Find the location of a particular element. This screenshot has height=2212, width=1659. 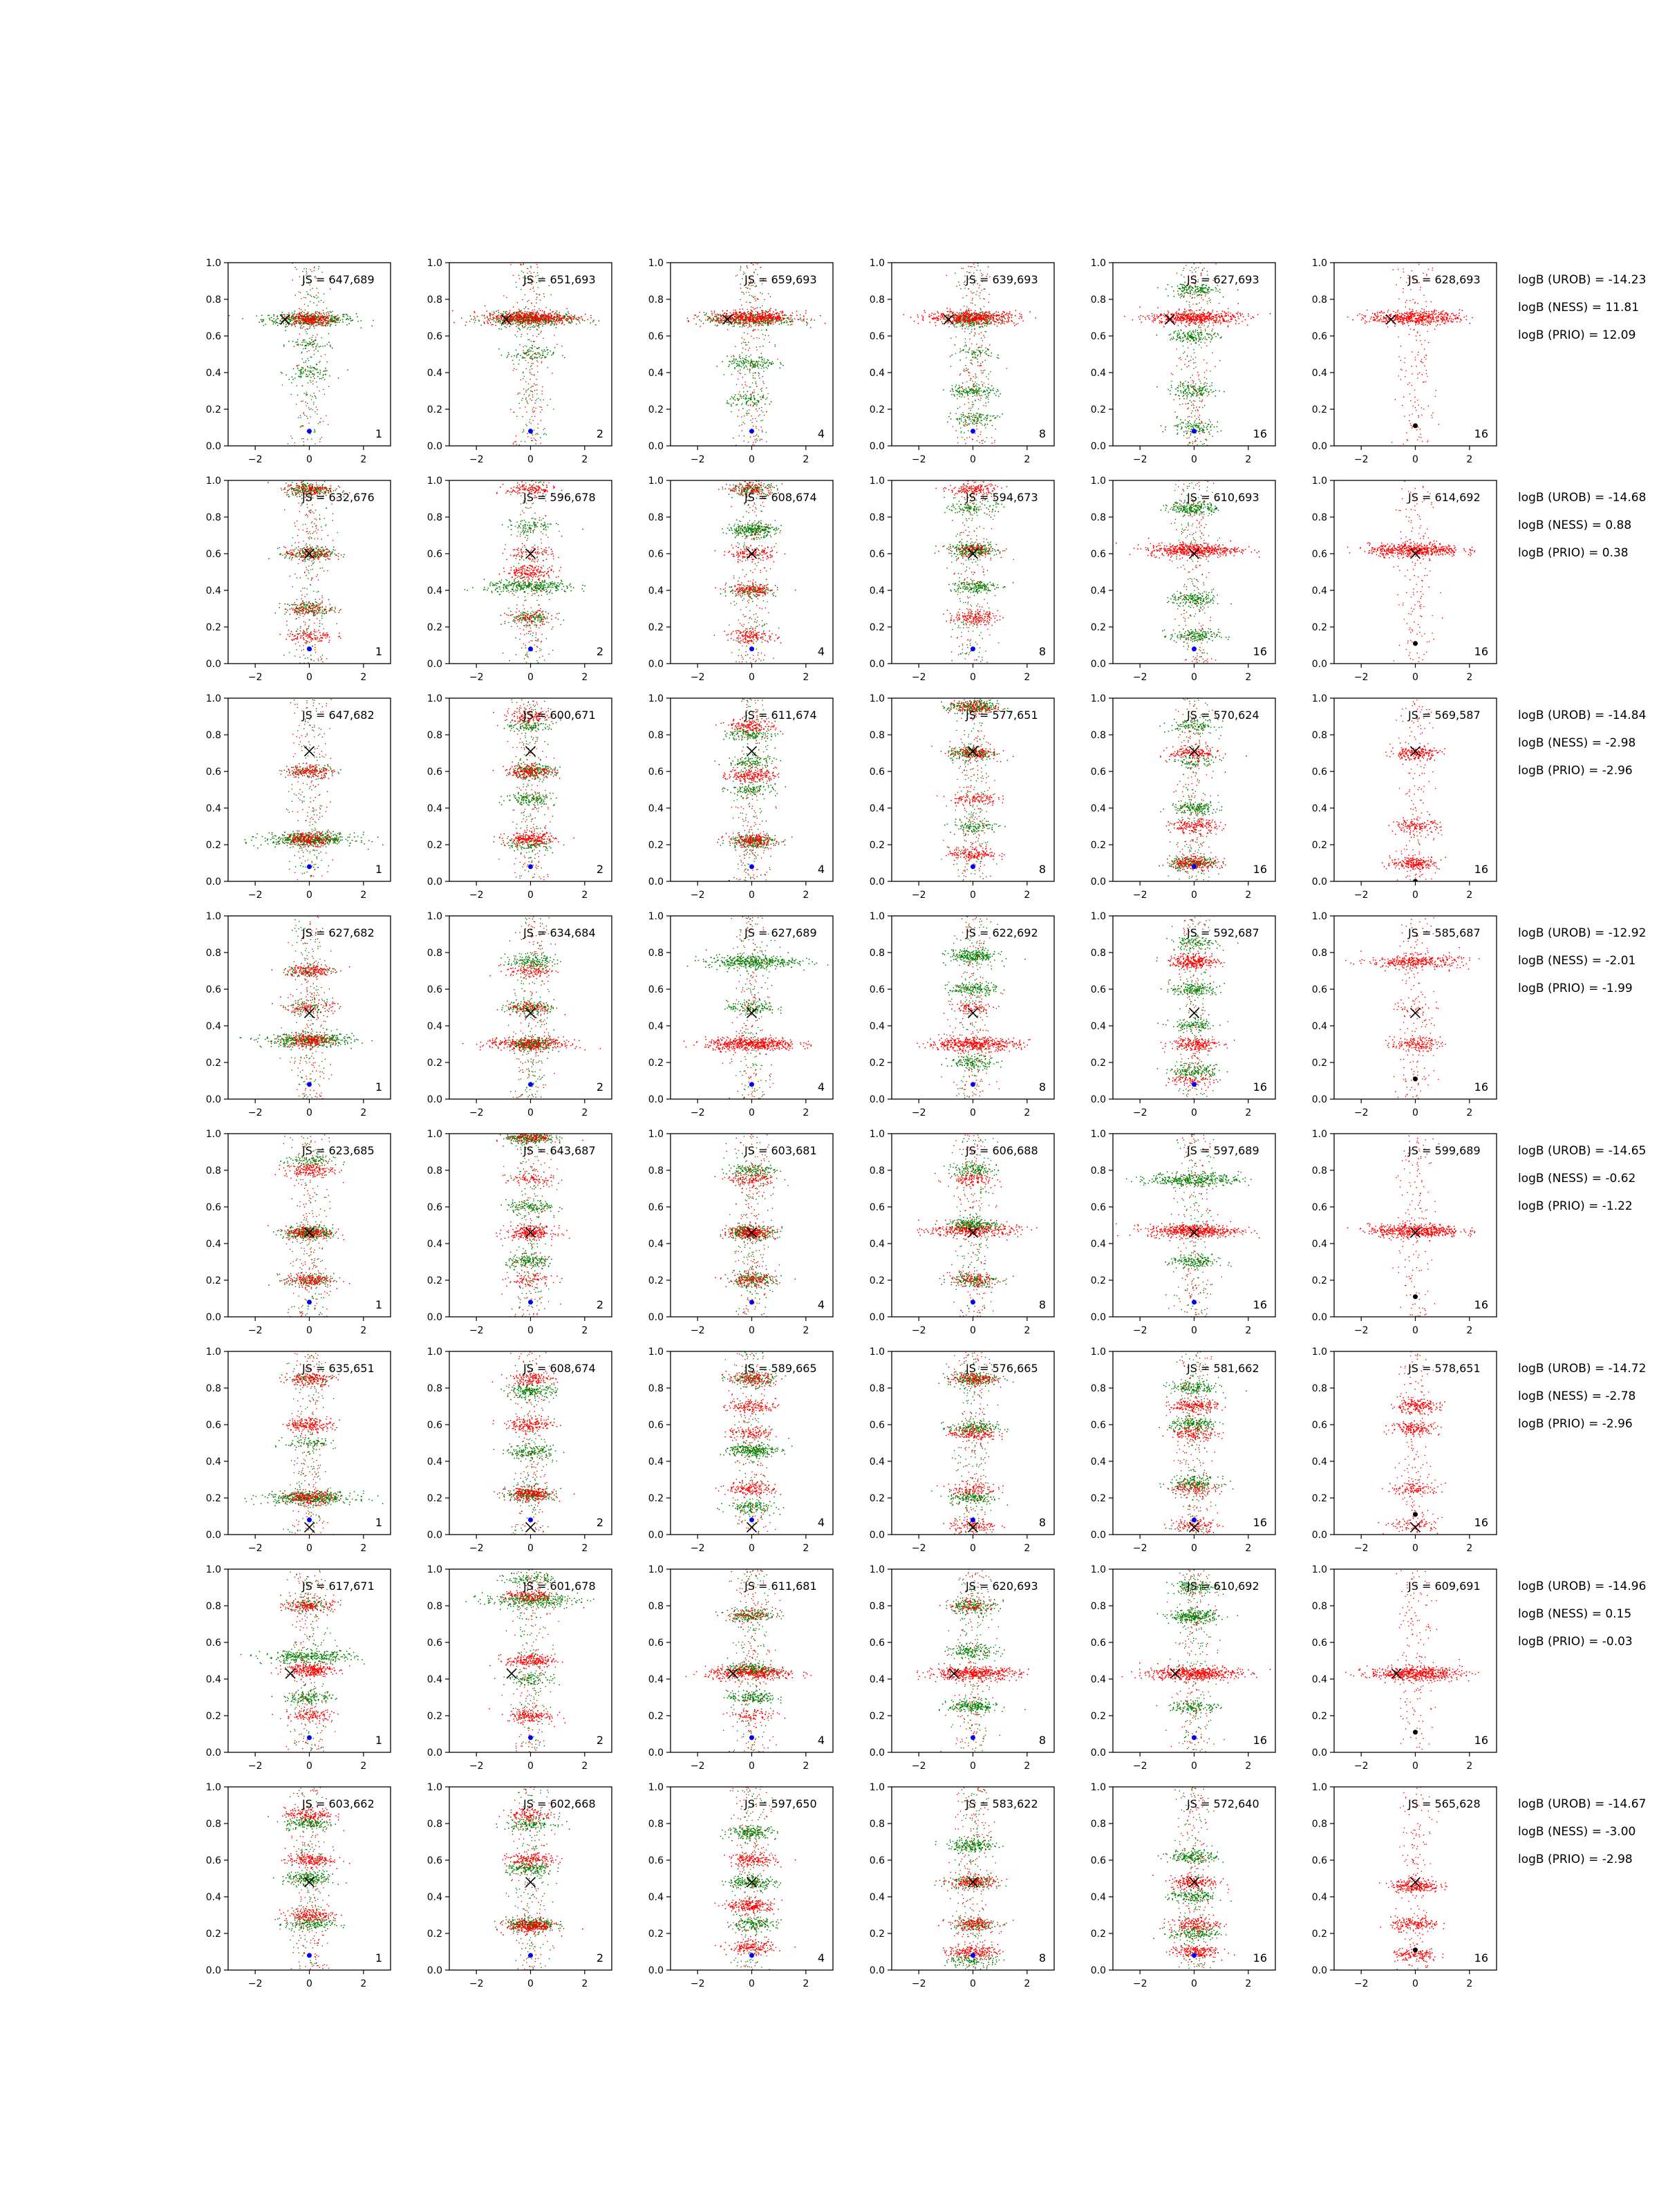

y-tick-label: 0.4 is located at coordinates (214, 373).